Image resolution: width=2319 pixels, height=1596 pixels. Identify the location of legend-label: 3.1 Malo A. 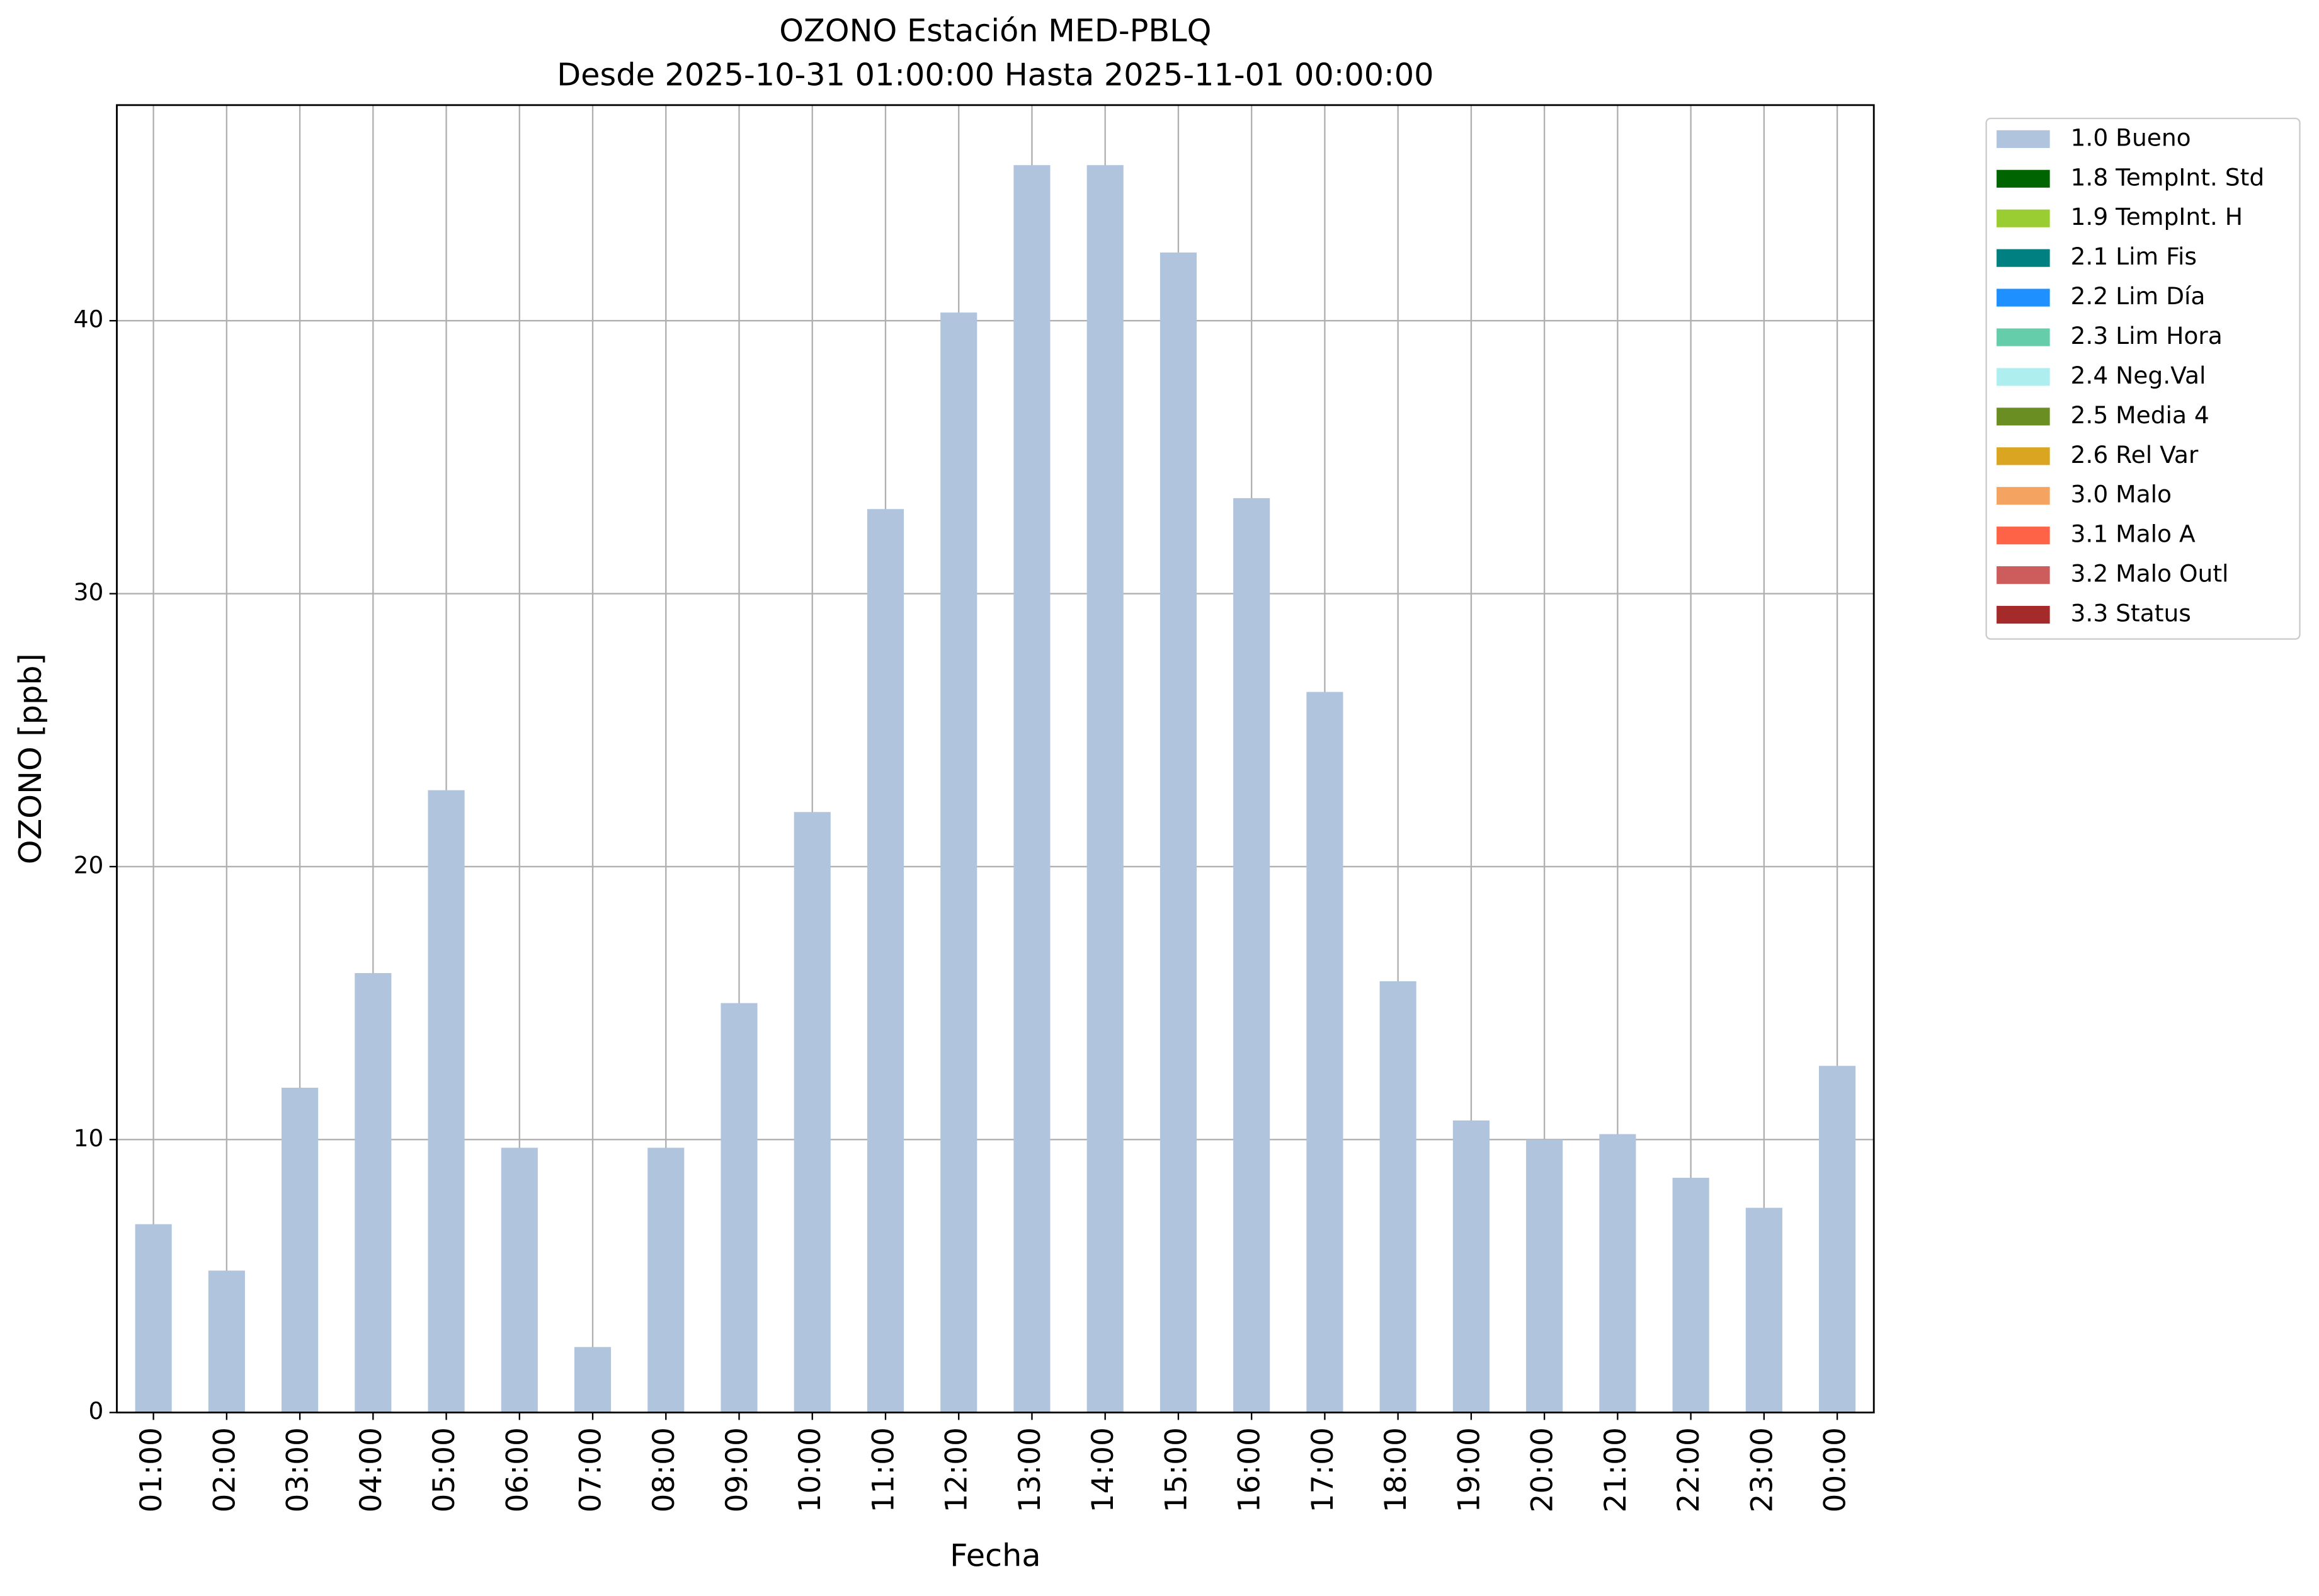
(2133, 534).